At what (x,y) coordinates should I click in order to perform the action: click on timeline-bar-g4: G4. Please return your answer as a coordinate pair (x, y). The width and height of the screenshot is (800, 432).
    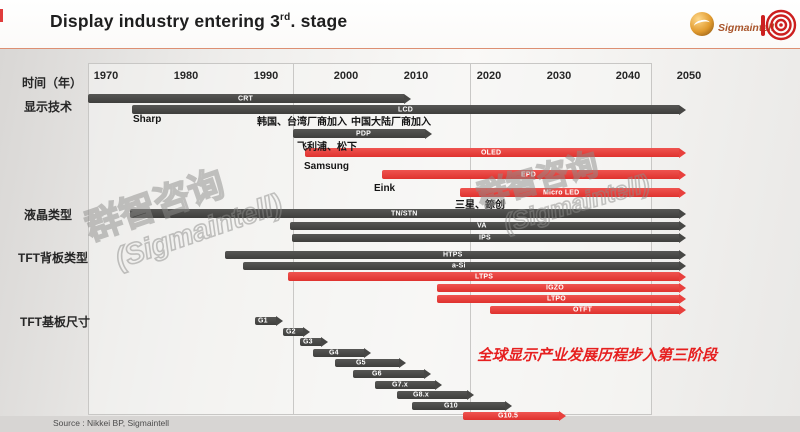
    Looking at the image, I should click on (342, 353).